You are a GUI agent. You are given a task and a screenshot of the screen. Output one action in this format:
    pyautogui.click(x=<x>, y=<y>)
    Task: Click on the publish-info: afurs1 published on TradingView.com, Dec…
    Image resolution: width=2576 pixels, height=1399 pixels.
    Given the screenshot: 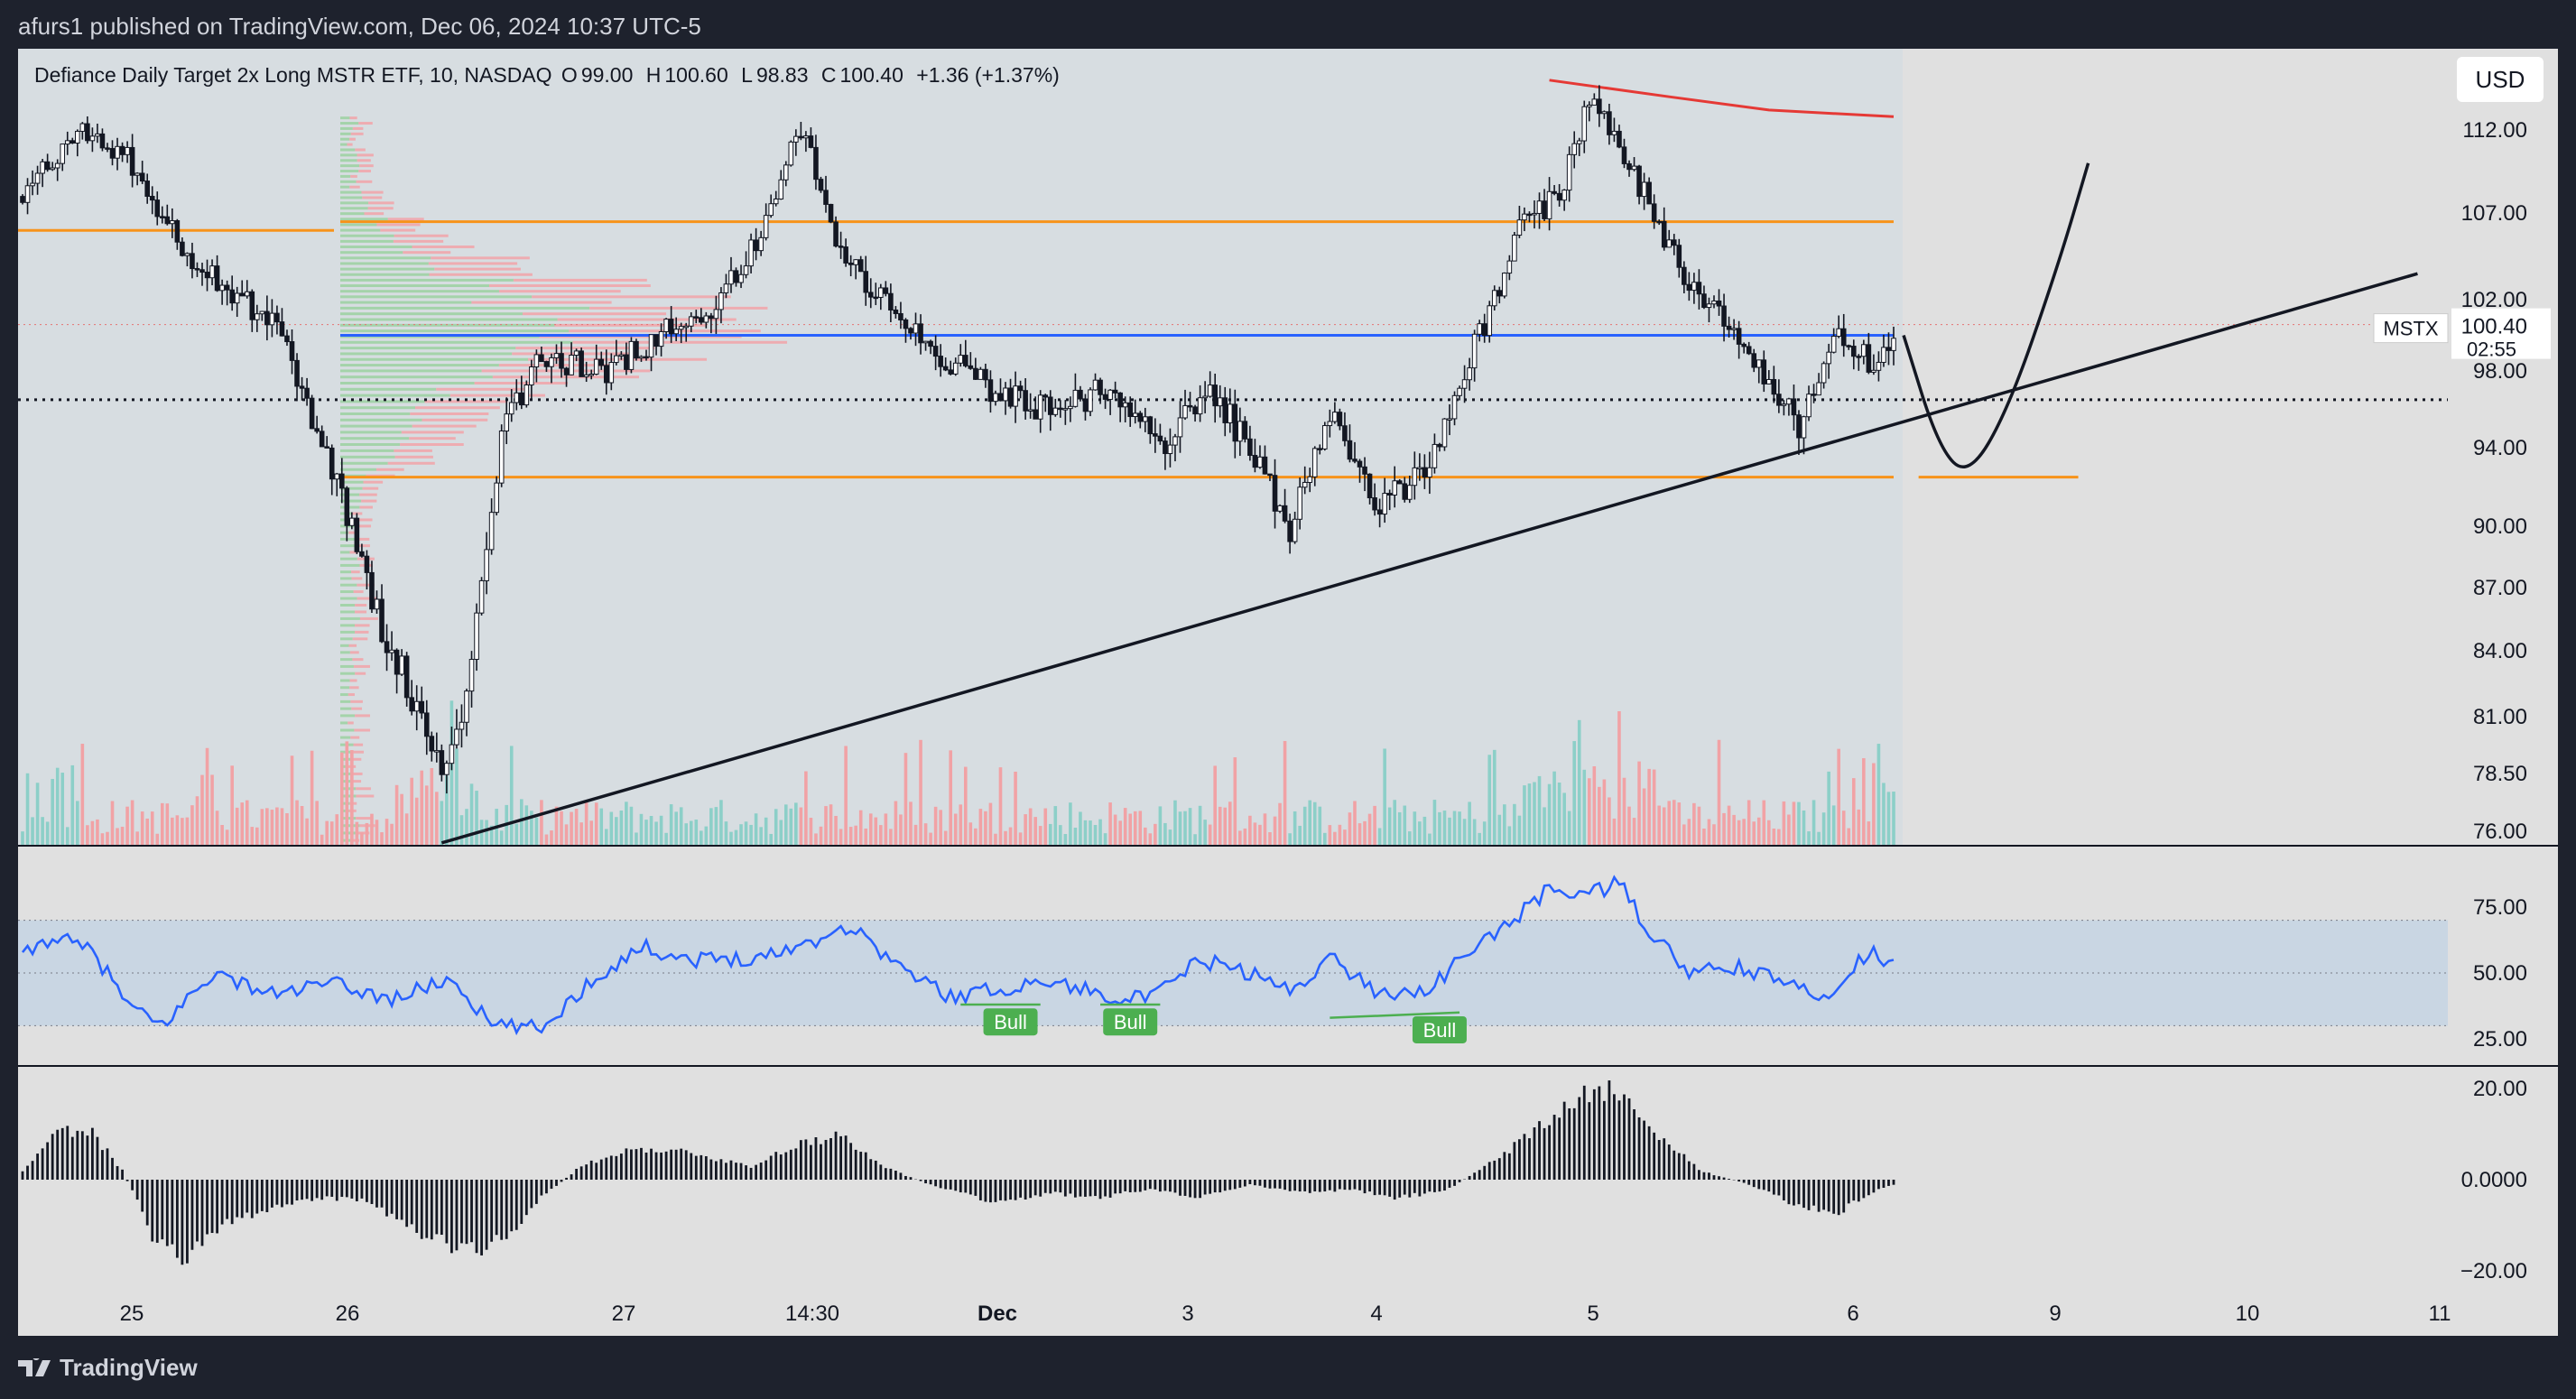 What is the action you would take?
    pyautogui.click(x=360, y=26)
    